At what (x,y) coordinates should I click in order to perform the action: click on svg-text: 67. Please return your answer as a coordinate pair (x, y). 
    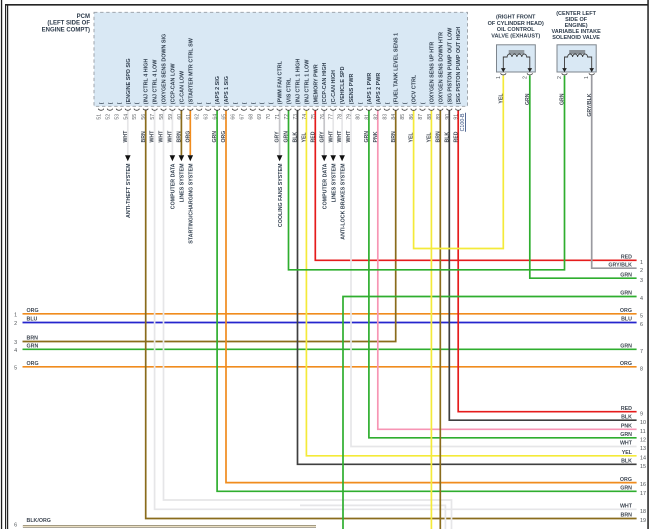
    Looking at the image, I should click on (242, 117).